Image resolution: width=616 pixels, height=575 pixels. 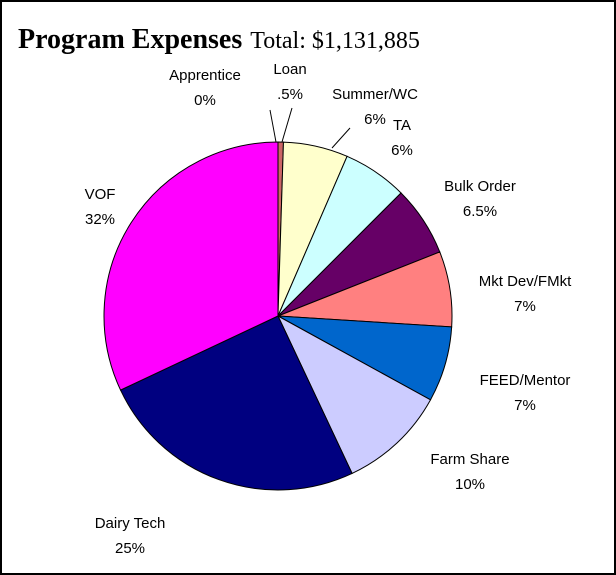 What do you see at coordinates (100, 194) in the screenshot?
I see `slice-label: VOF` at bounding box center [100, 194].